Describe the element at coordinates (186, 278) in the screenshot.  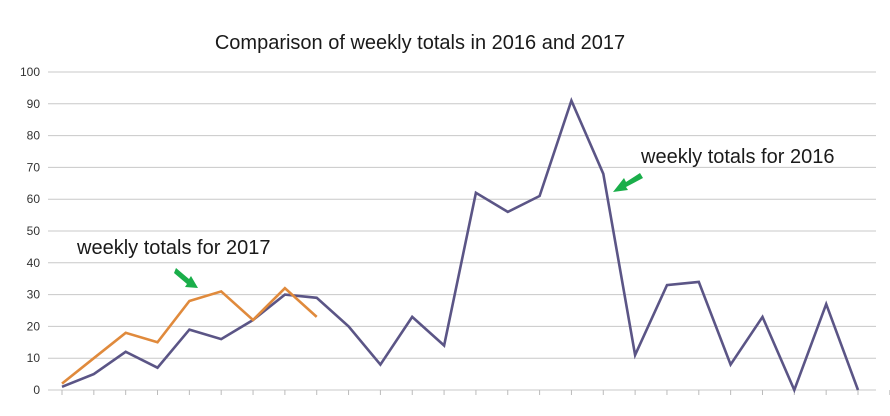
I see `arrow-2017-icon` at that location.